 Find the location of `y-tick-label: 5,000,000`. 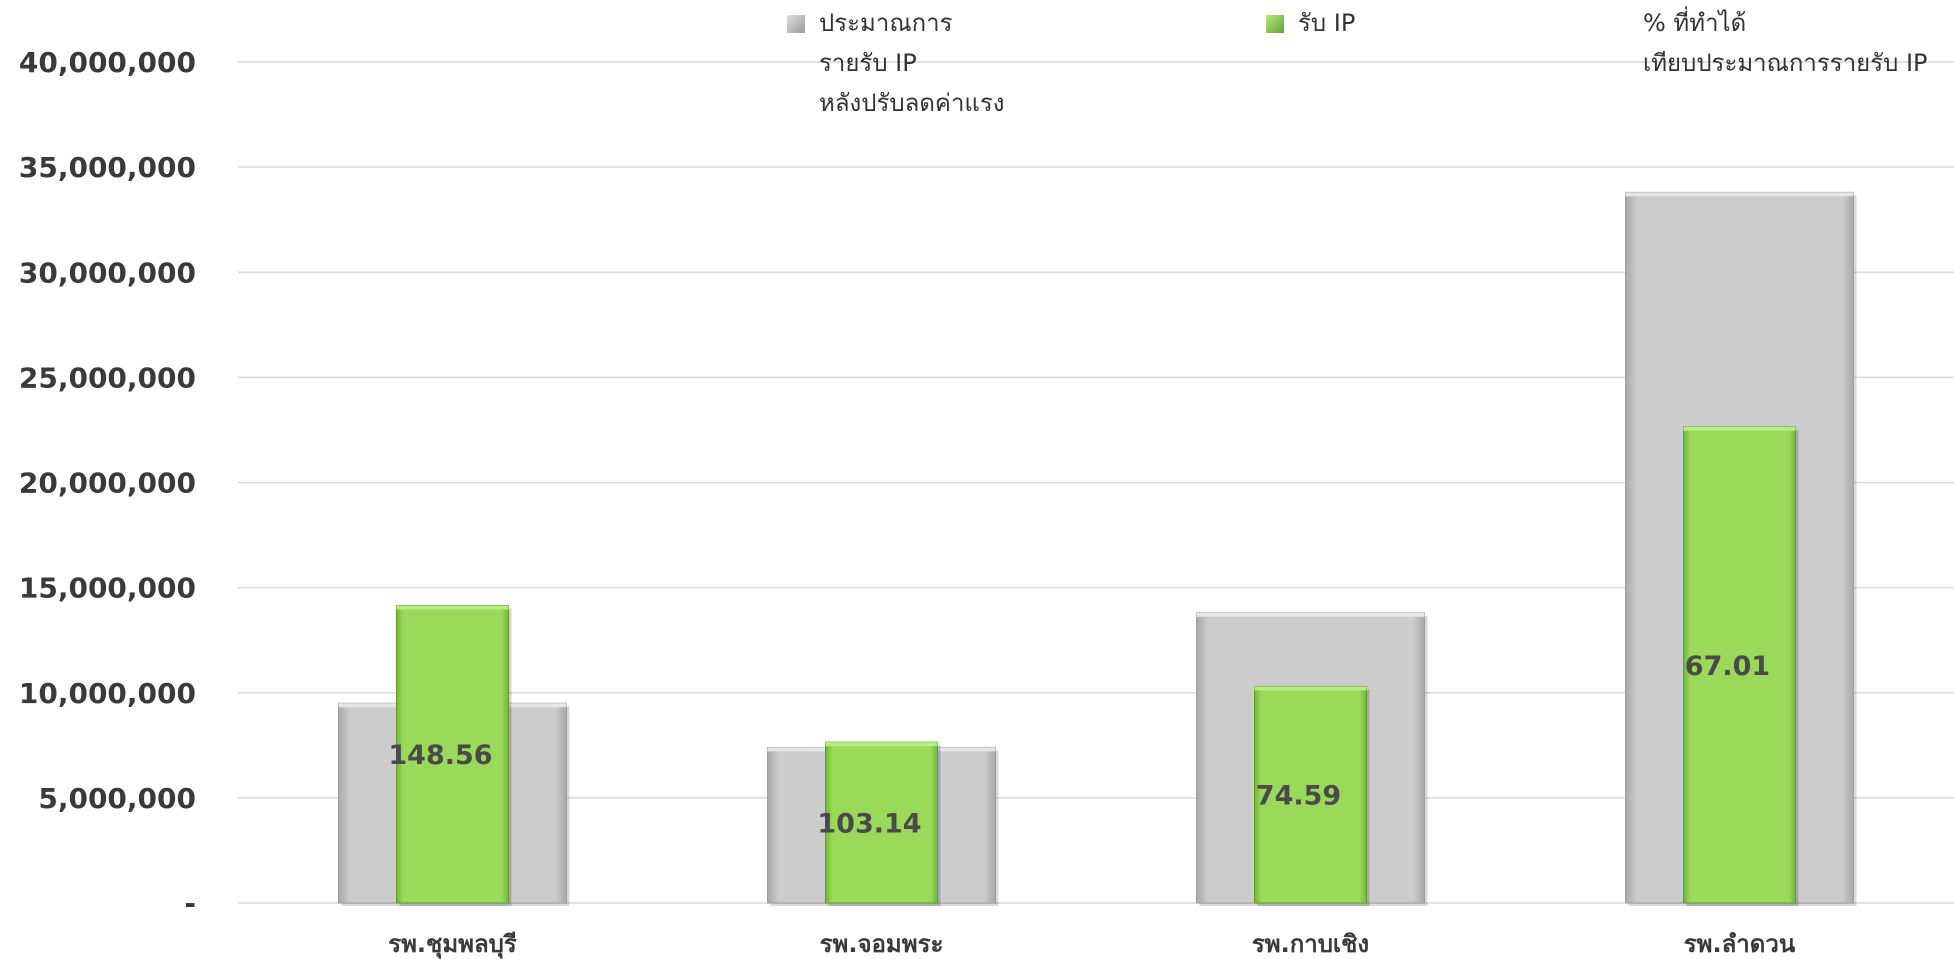

y-tick-label: 5,000,000 is located at coordinates (117, 798).